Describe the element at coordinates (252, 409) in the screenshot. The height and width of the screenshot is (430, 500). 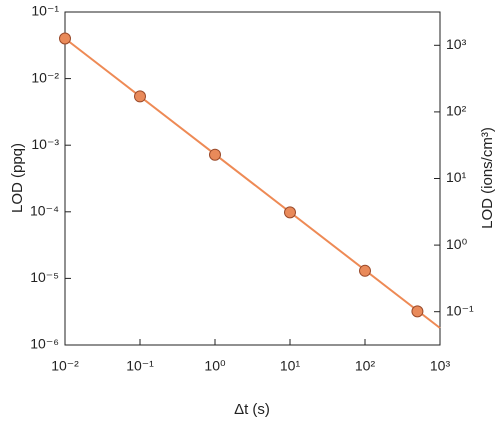
I see `x-axis-label: Δt (s)` at that location.